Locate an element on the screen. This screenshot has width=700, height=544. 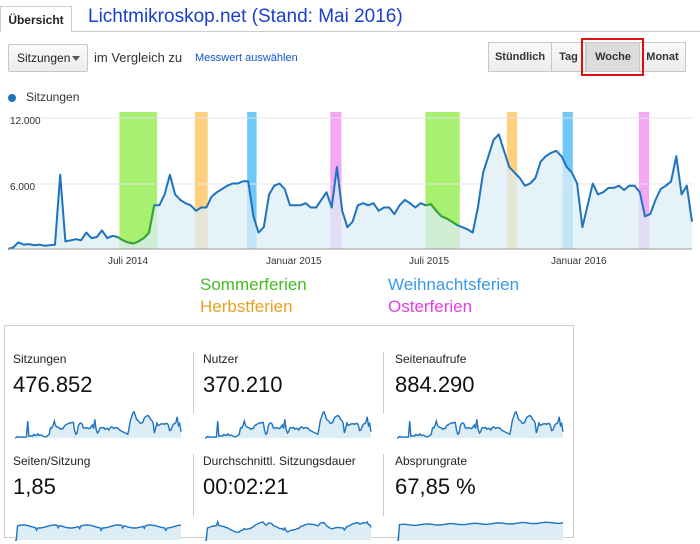
scorecard-label: Absprungrate is located at coordinates (431, 461).